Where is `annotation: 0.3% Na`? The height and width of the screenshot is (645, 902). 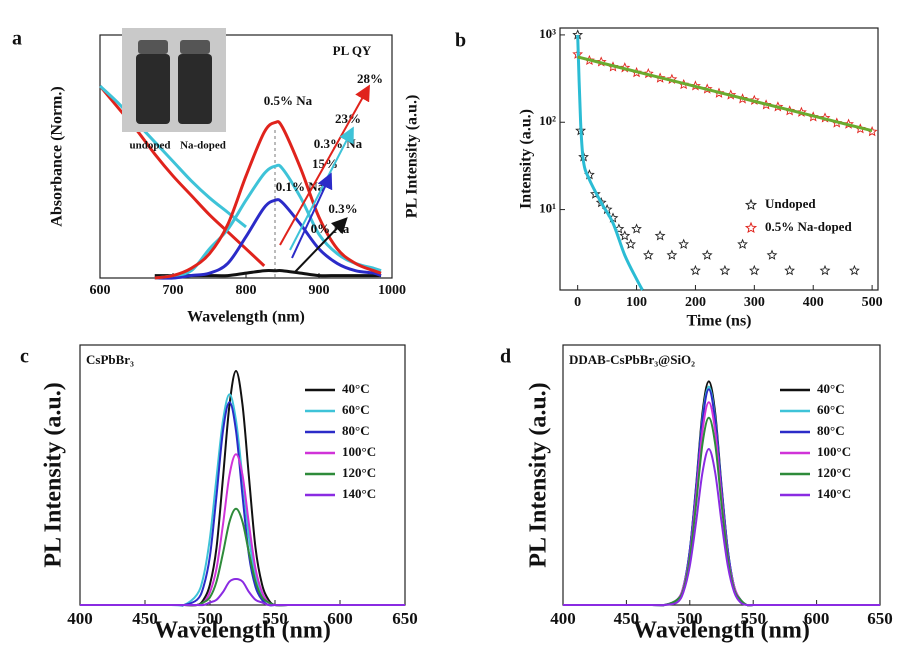 annotation: 0.3% Na is located at coordinates (338, 143).